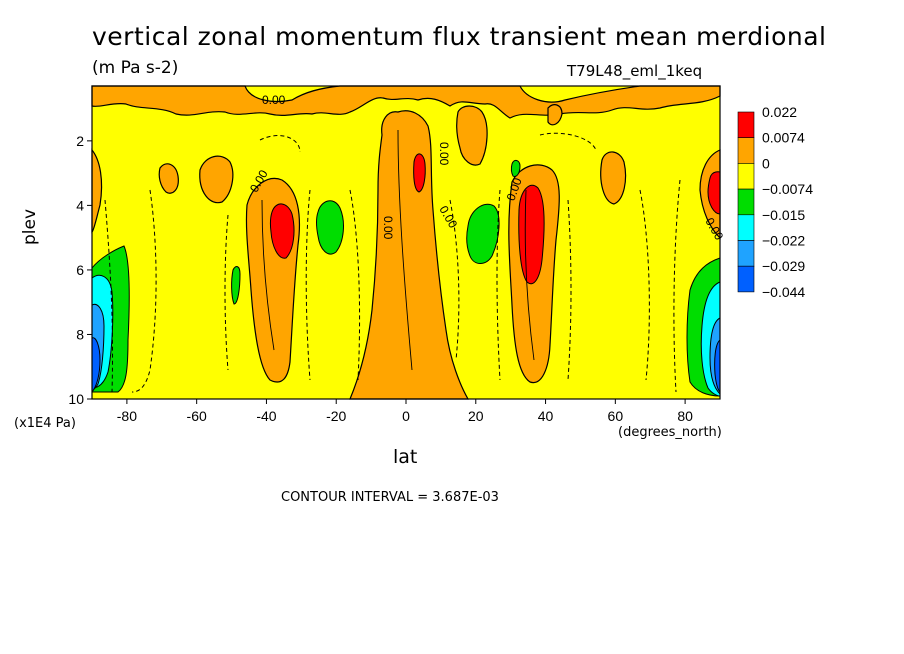  I want to click on x-units: (degrees_north), so click(670, 432).